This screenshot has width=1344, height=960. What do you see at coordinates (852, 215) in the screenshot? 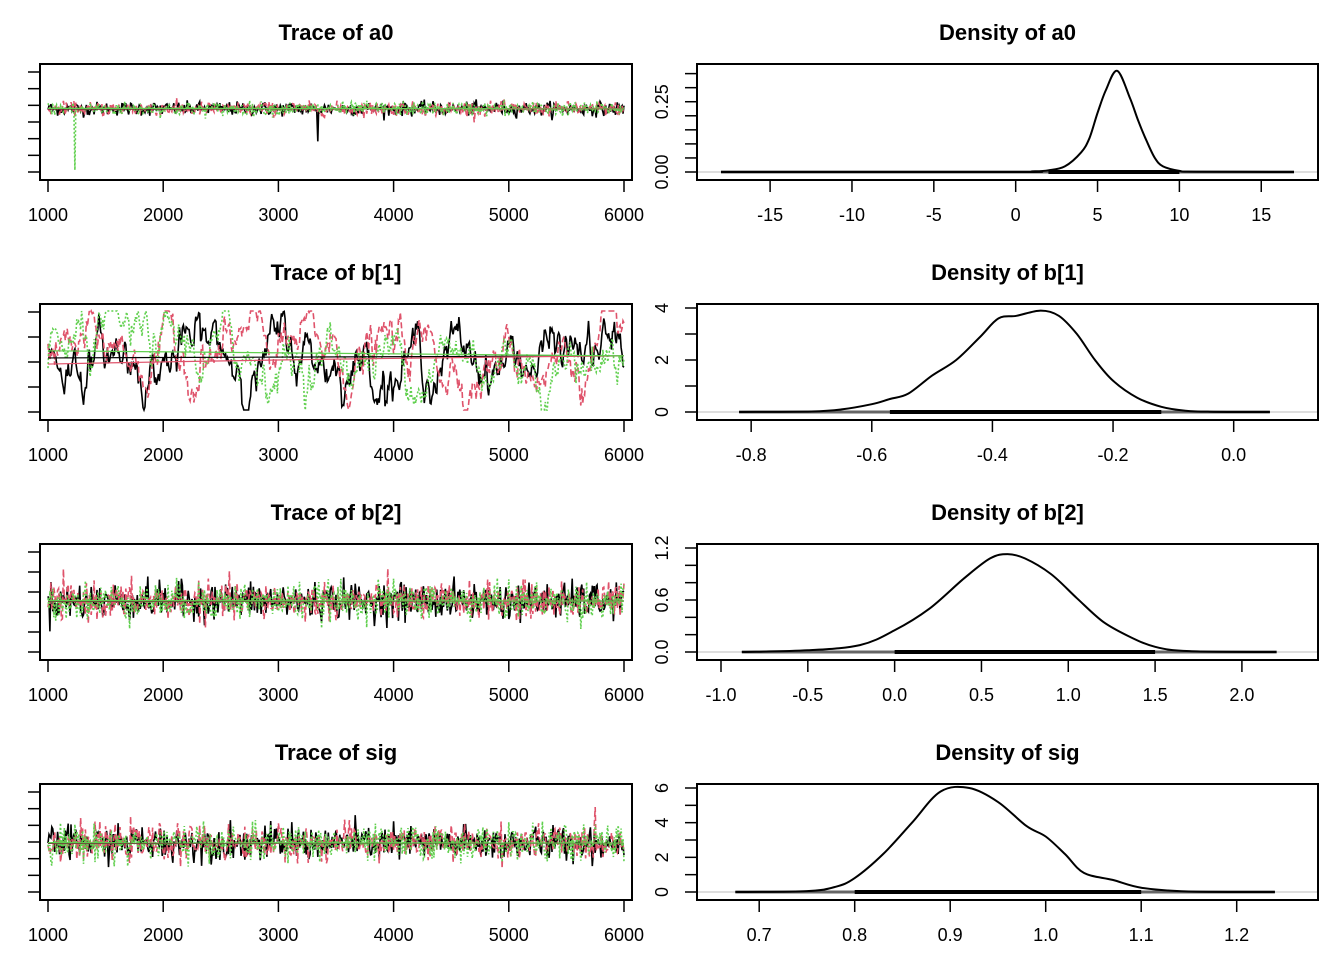
I see `x-tick-label: -10` at bounding box center [852, 215].